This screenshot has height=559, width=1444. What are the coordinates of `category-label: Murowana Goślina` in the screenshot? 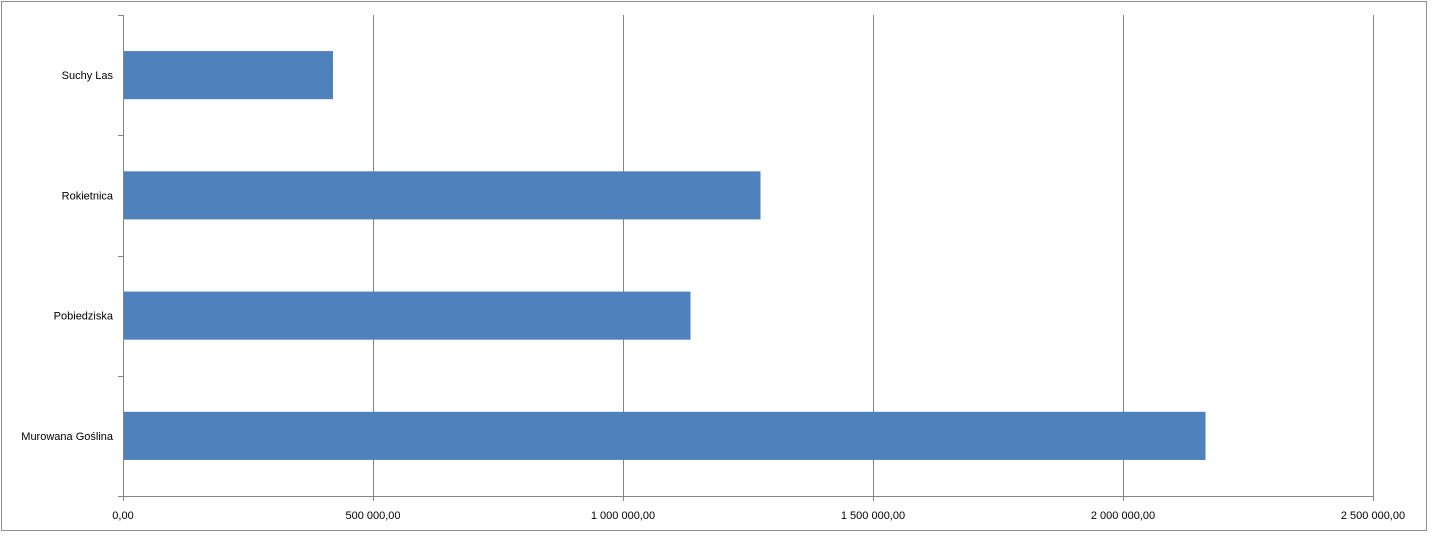 It's located at (67, 437).